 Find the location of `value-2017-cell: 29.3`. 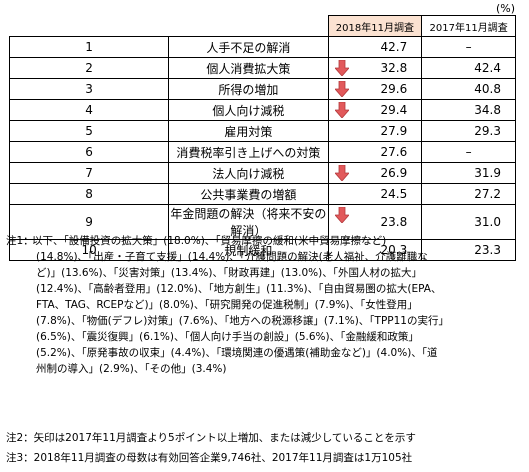

value-2017-cell: 29.3 is located at coordinates (468, 131).